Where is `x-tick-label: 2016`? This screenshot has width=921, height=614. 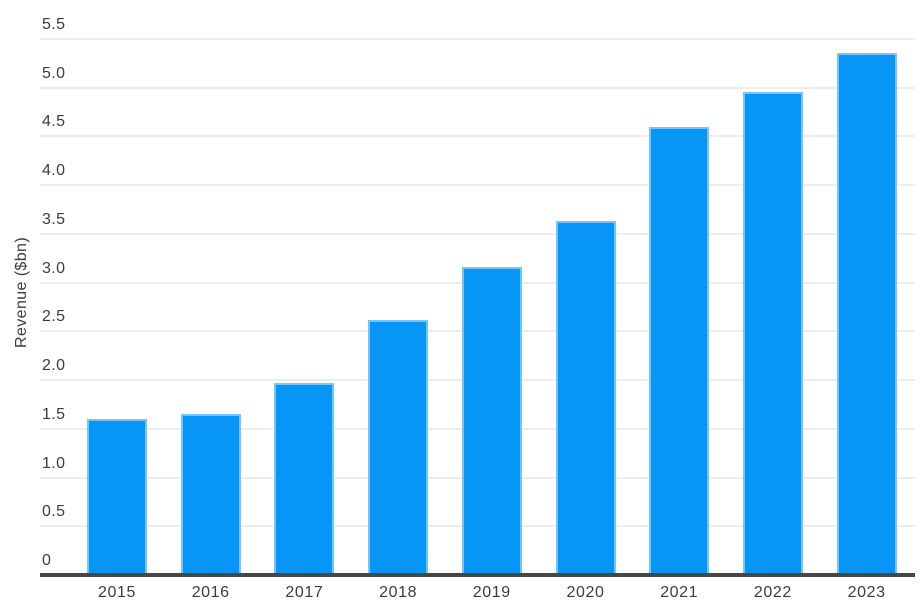 x-tick-label: 2016 is located at coordinates (210, 592).